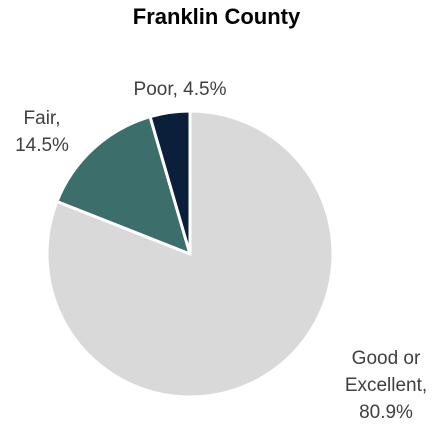 The width and height of the screenshot is (433, 428). I want to click on slice-label-line: 14.5%, so click(42, 145).